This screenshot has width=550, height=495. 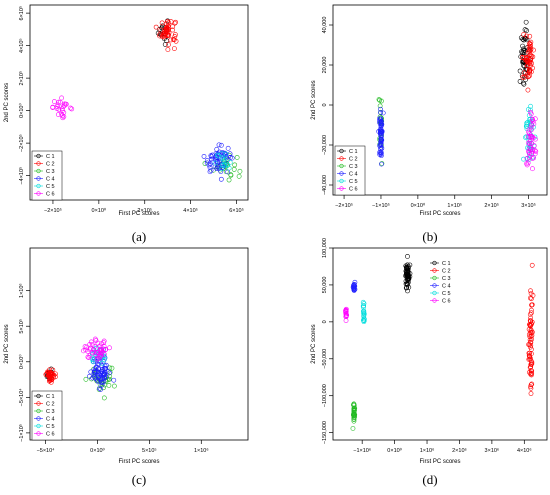 What do you see at coordinates (236, 210) in the screenshot?
I see `x-tick-label: 6×10⁵` at bounding box center [236, 210].